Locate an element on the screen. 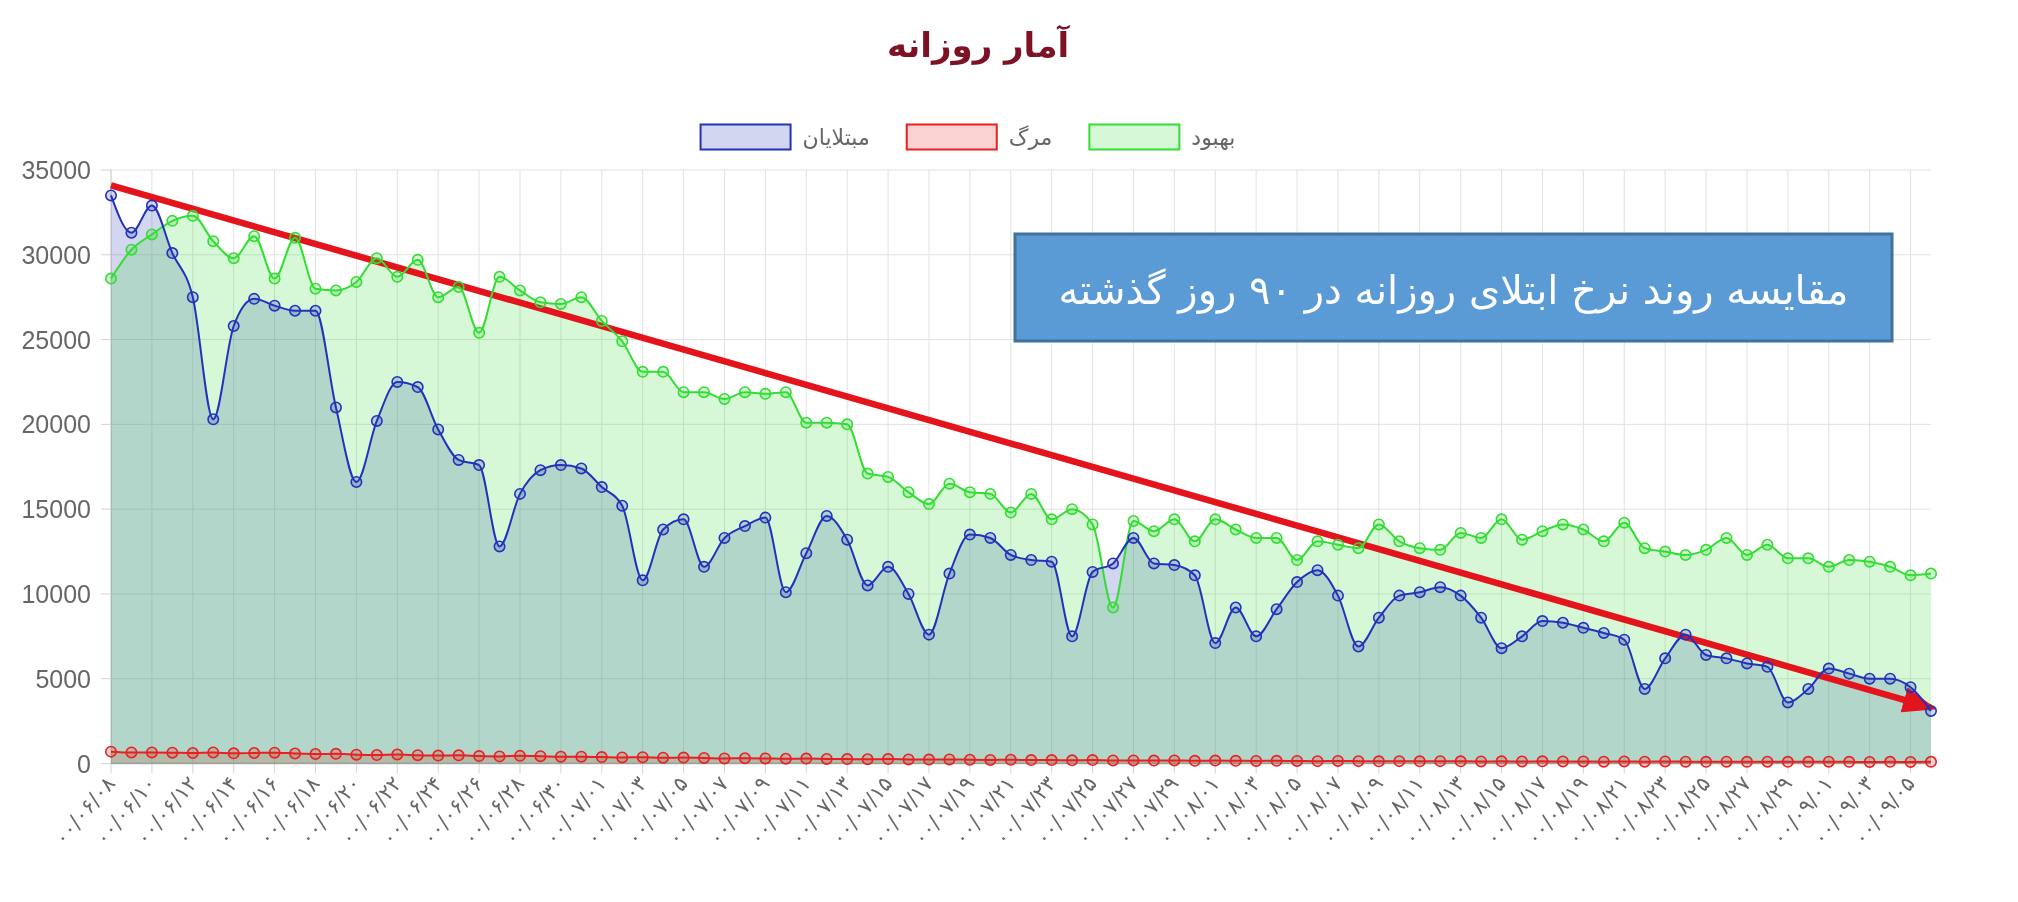 This screenshot has width=2018, height=902. y-tick-label: 25000 is located at coordinates (56, 339).